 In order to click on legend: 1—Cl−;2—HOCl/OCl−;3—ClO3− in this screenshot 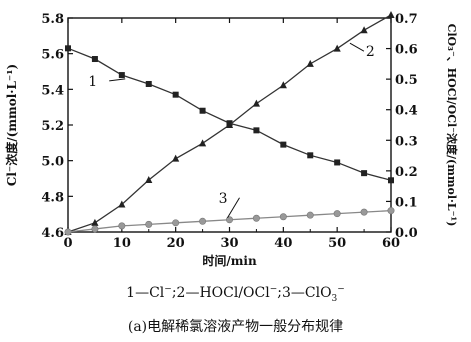, I will do `click(235, 293)`.